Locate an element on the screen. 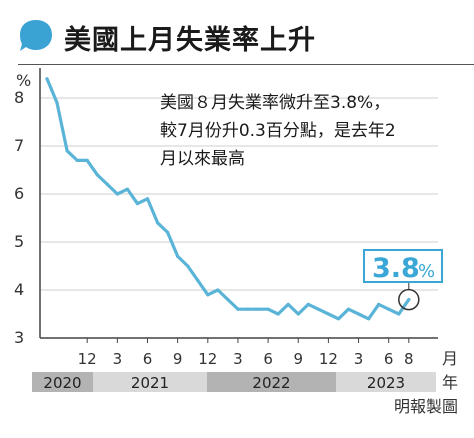 This screenshot has width=474, height=438. chart-title: 美國上月失業率上升 is located at coordinates (190, 40).